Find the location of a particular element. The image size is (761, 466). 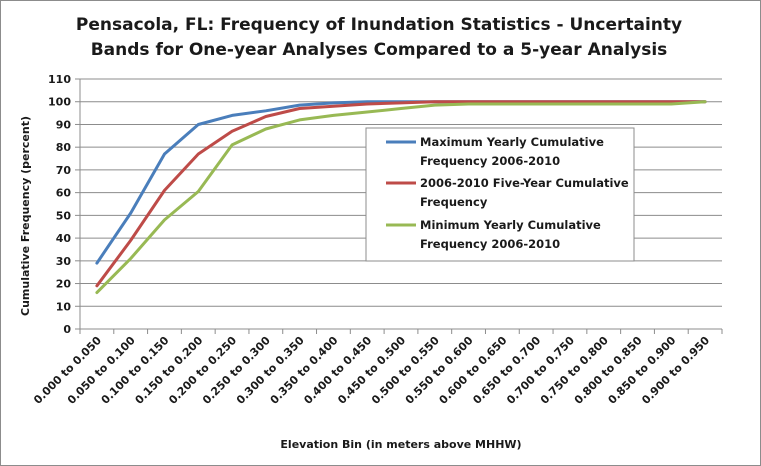

y-tick-label: 90 is located at coordinates (64, 124).